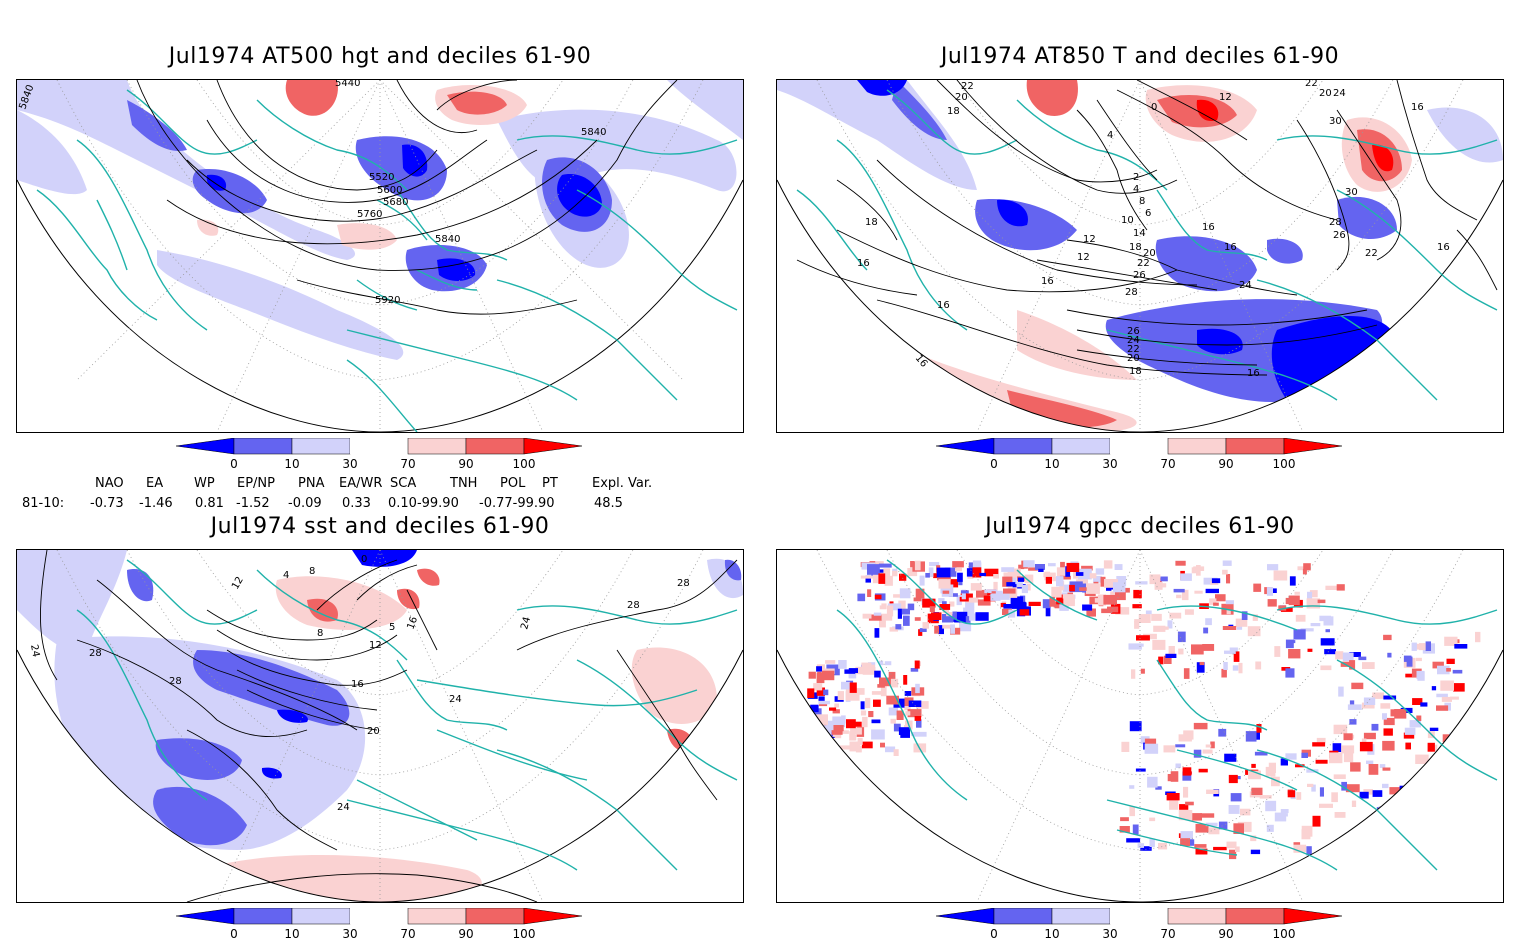  What do you see at coordinates (1140, 776) in the screenshot?
I see `hemisphere-outside` at bounding box center [1140, 776].